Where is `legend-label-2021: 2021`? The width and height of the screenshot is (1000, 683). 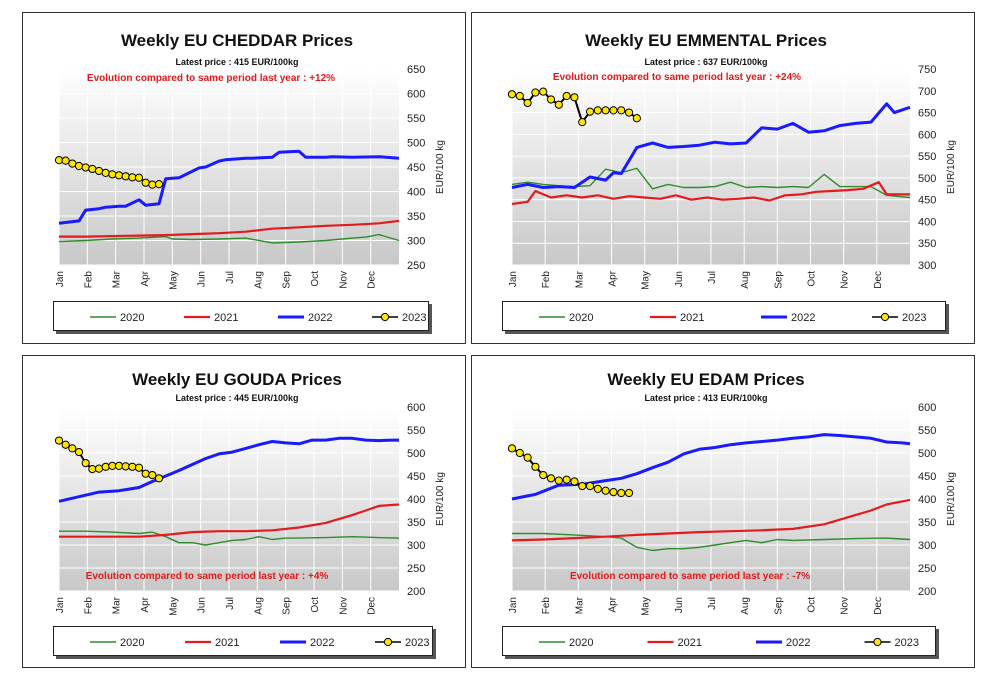 legend-label-2021: 2021 is located at coordinates (692, 318).